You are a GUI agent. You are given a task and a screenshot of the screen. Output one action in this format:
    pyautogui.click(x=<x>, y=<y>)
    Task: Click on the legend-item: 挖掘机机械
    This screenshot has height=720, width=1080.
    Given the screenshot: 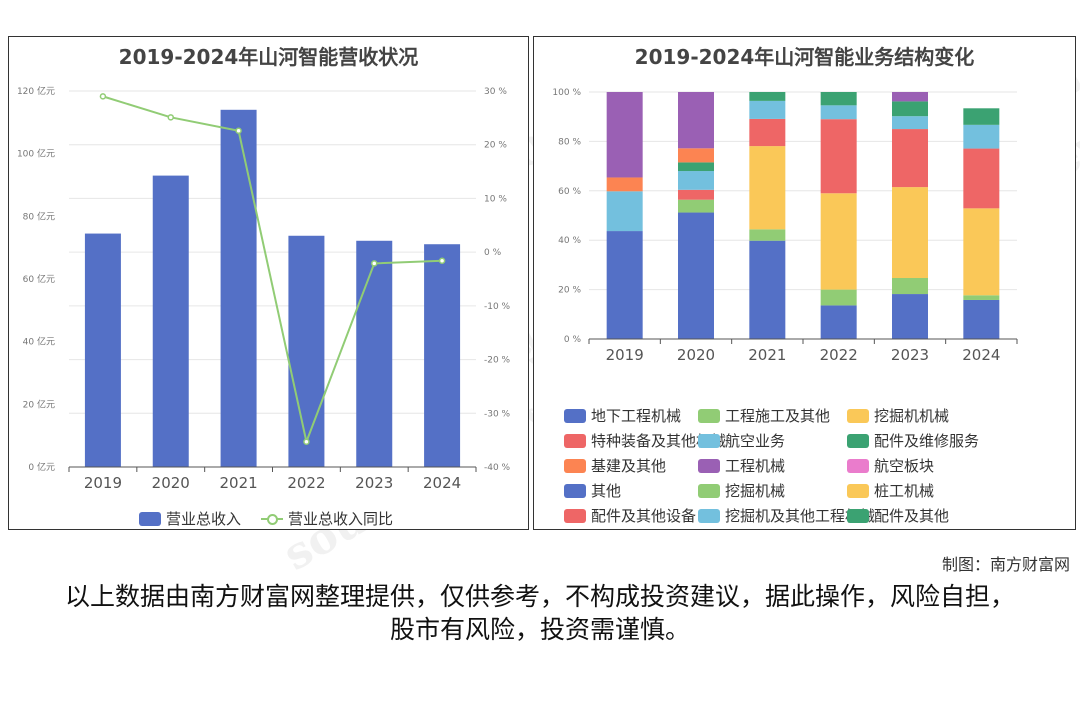 What is the action you would take?
    pyautogui.click(x=898, y=415)
    